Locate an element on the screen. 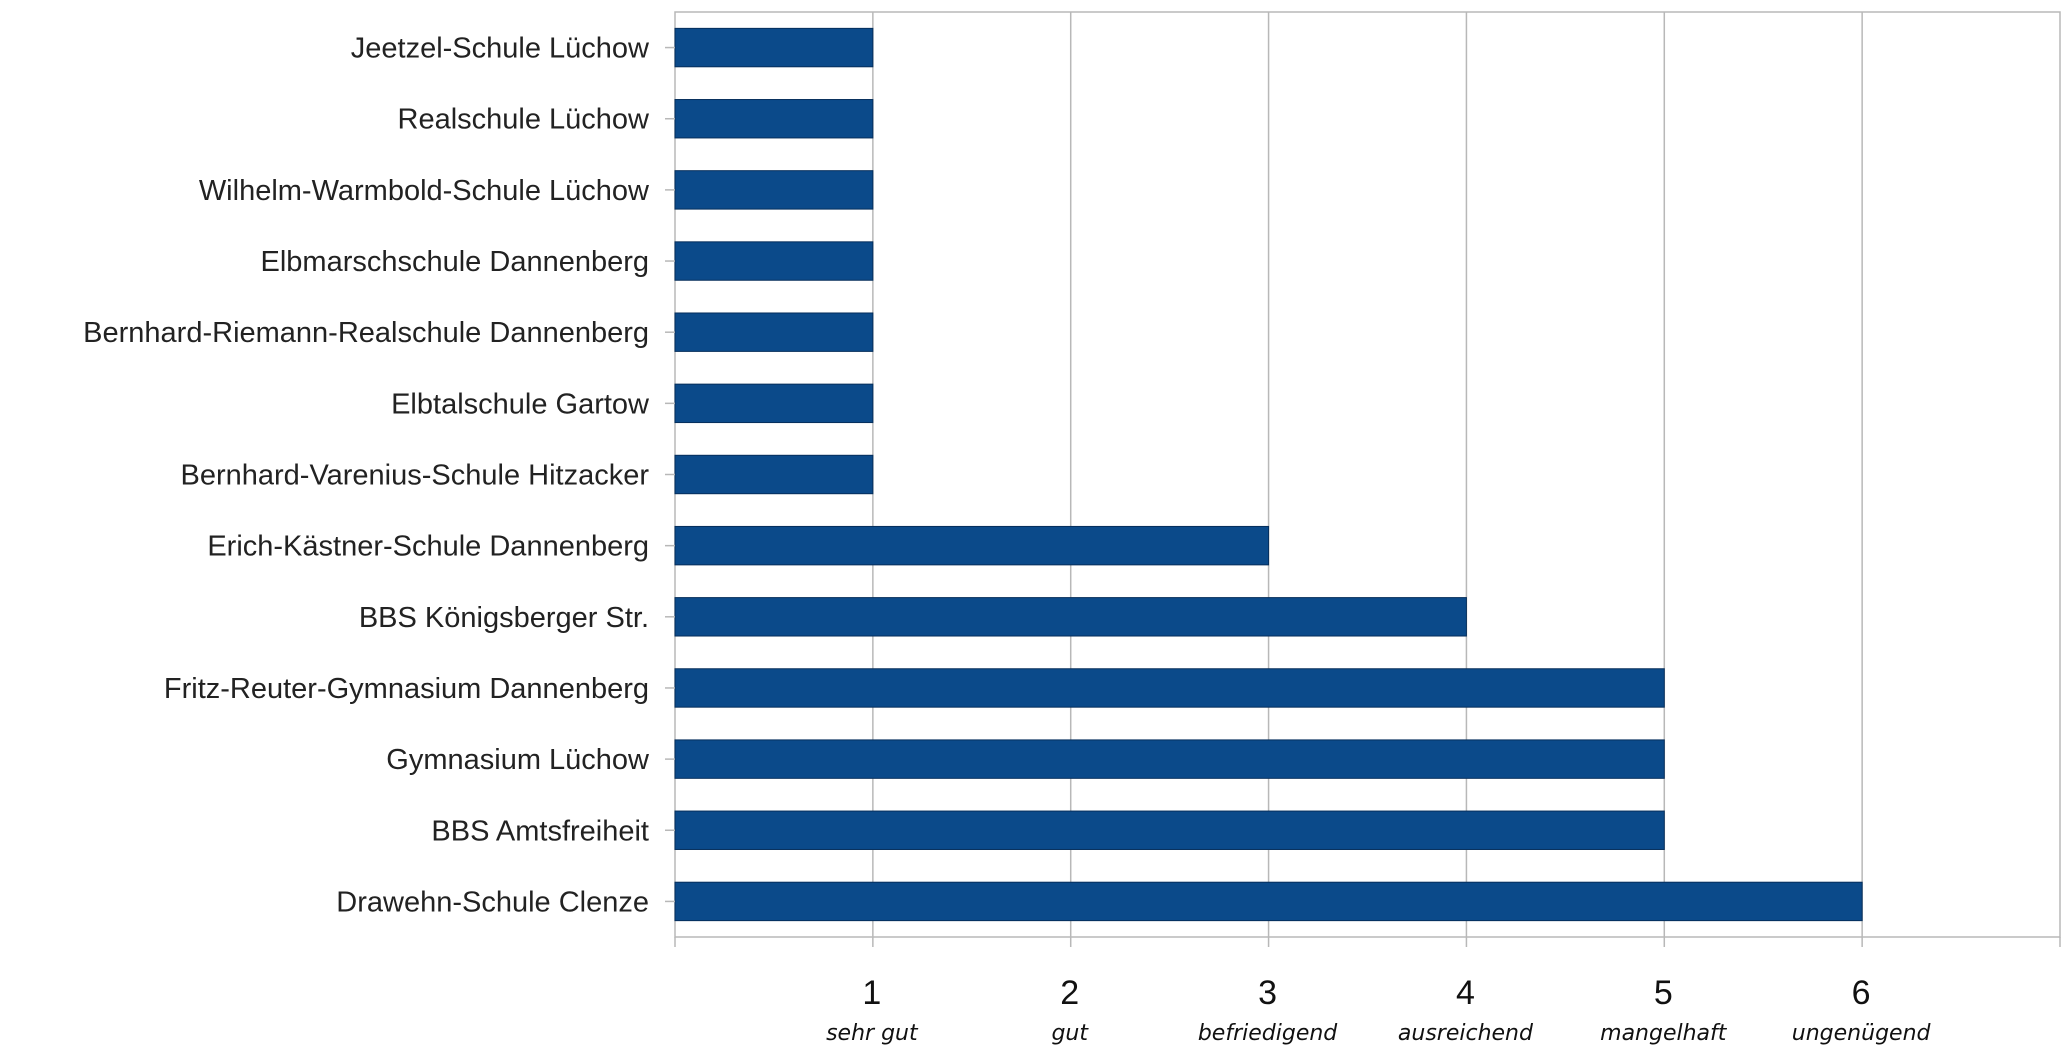 This screenshot has width=2069, height=1048. category-label: Gymnasium Lüchow is located at coordinates (518, 760).